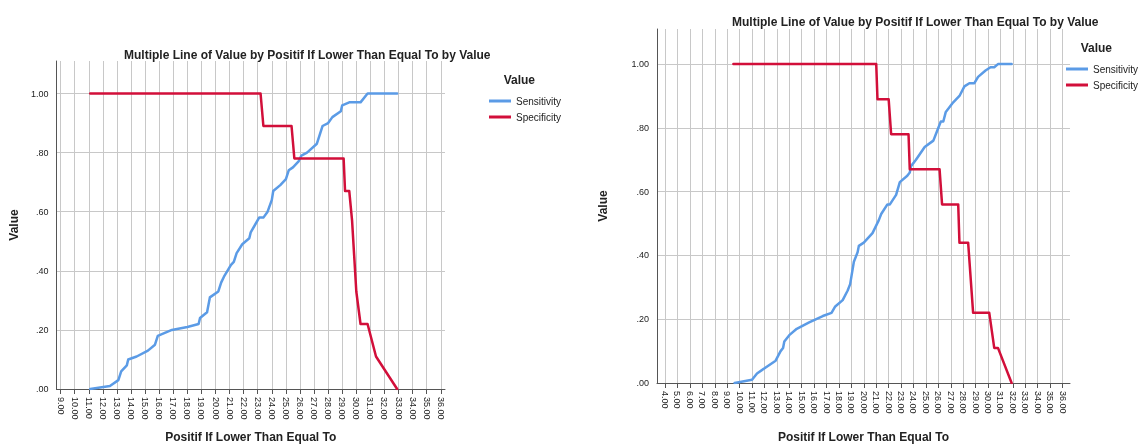 This screenshot has width=1147, height=448. I want to click on x-tick-label: 8.00, so click(714, 400).